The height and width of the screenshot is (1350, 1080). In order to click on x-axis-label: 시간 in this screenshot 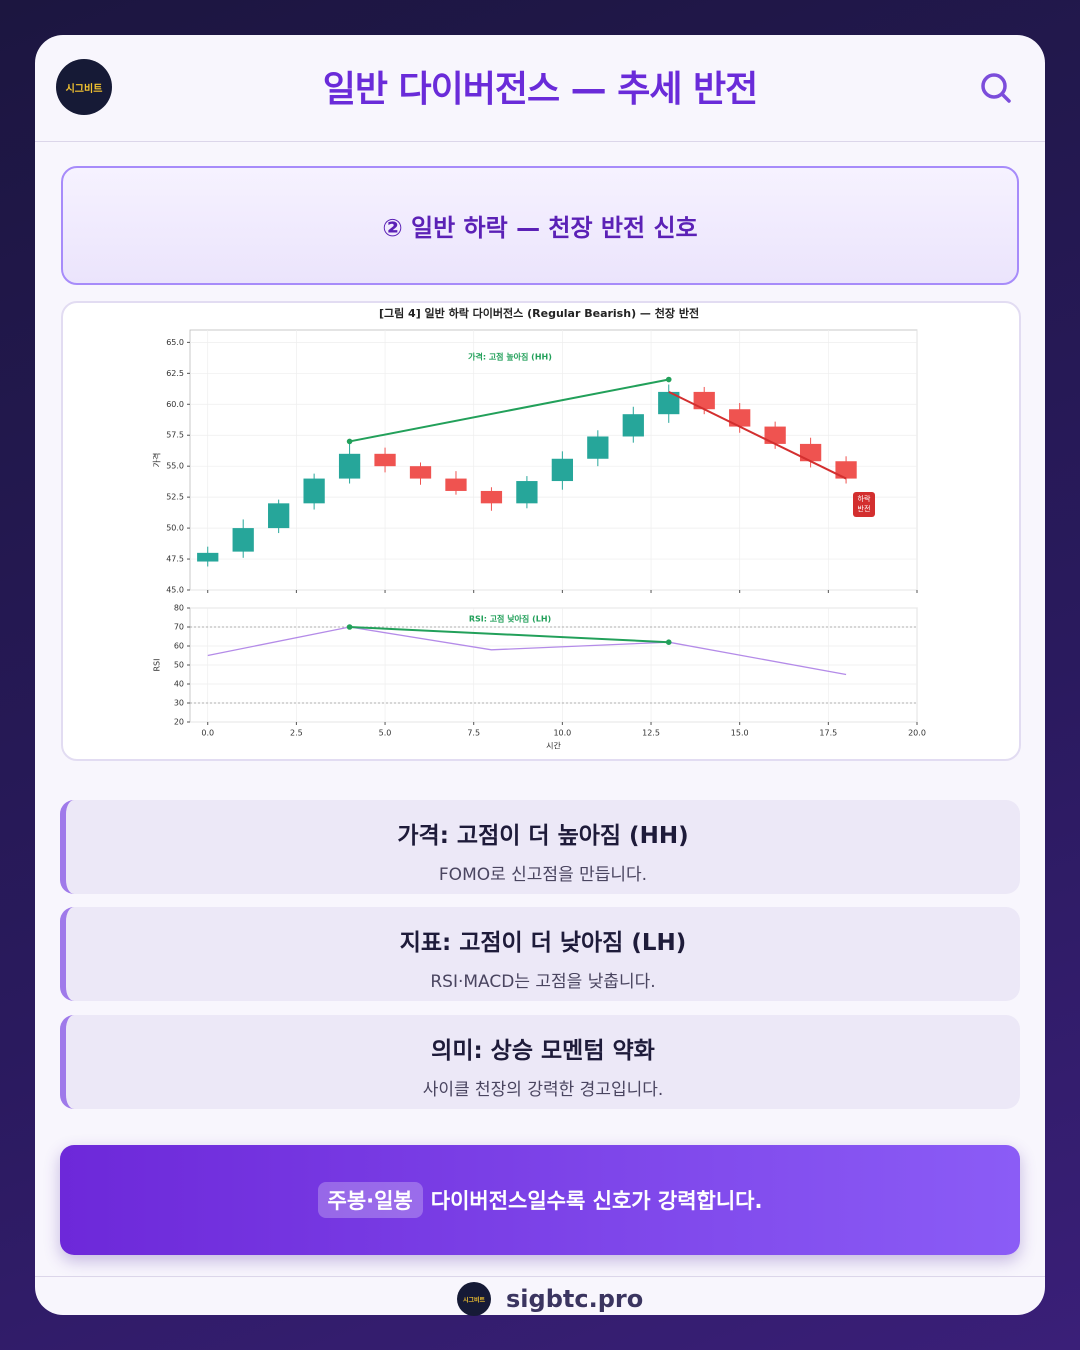, I will do `click(553, 746)`.